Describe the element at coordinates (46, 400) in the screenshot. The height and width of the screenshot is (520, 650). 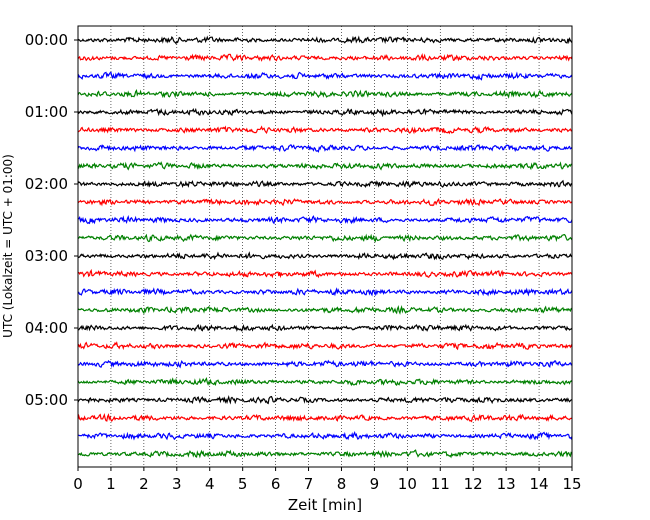
I see `y-tick-label: 05:00` at that location.